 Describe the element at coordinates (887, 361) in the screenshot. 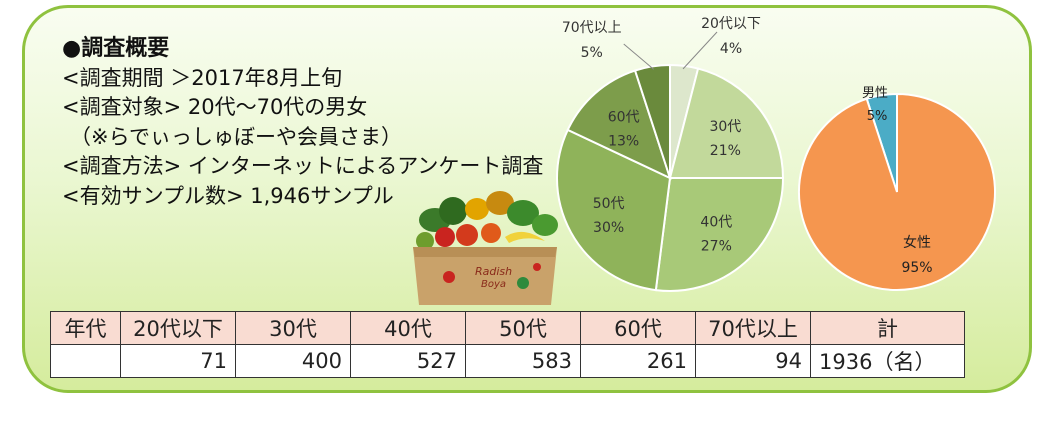

I see `table-total-cell: 1936（名）` at that location.